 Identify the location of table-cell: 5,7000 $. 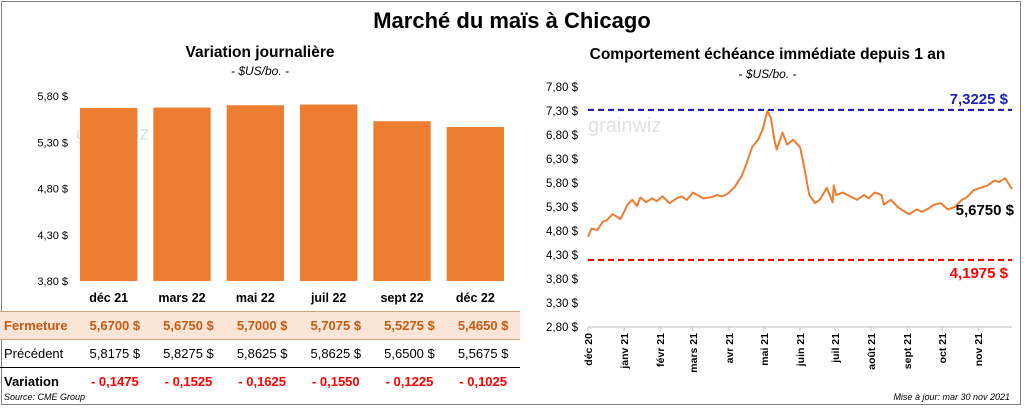
(262, 325).